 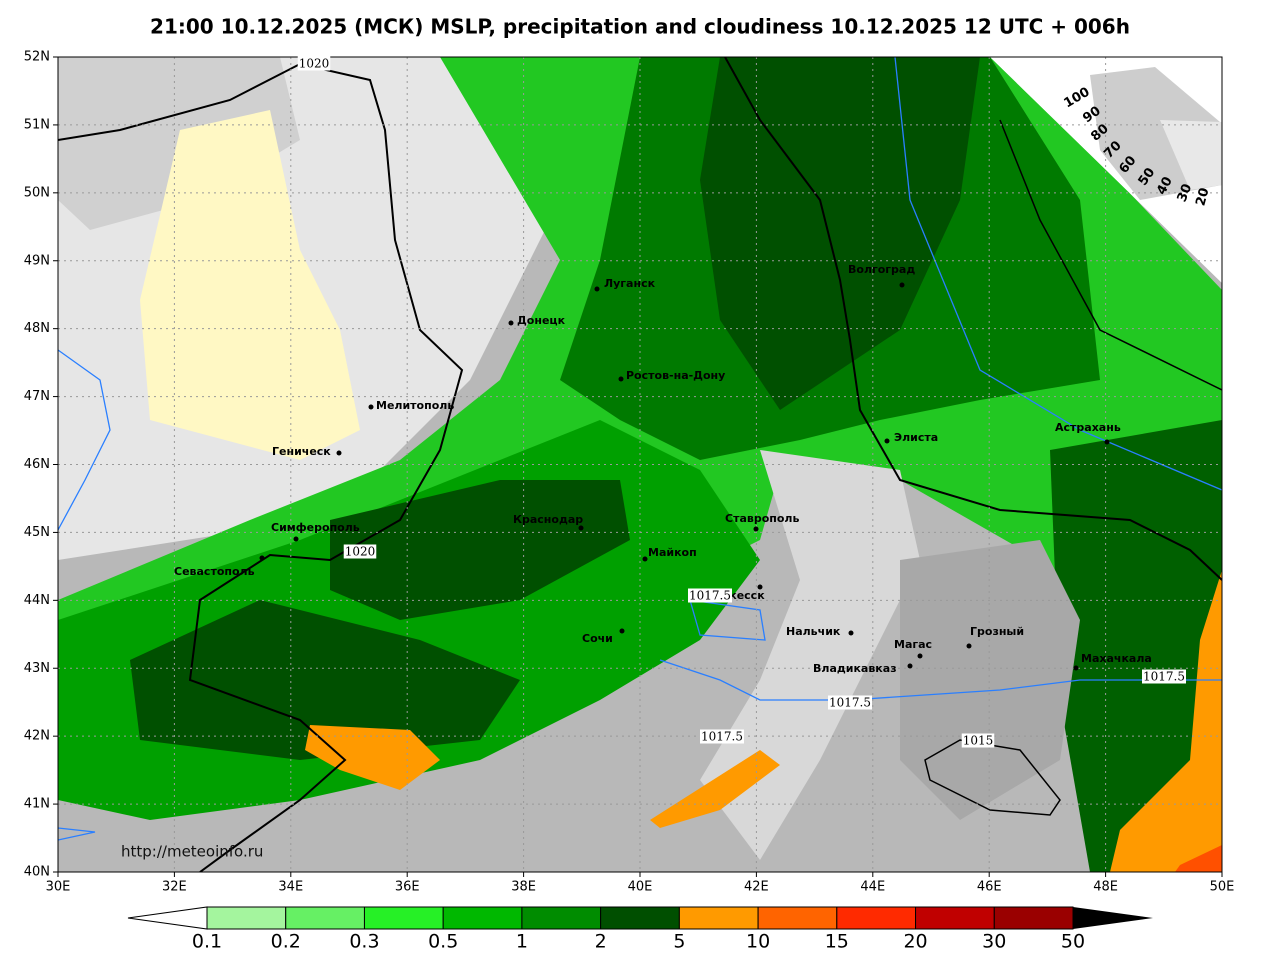 What do you see at coordinates (37, 668) in the screenshot?
I see `lat-label: 43N` at bounding box center [37, 668].